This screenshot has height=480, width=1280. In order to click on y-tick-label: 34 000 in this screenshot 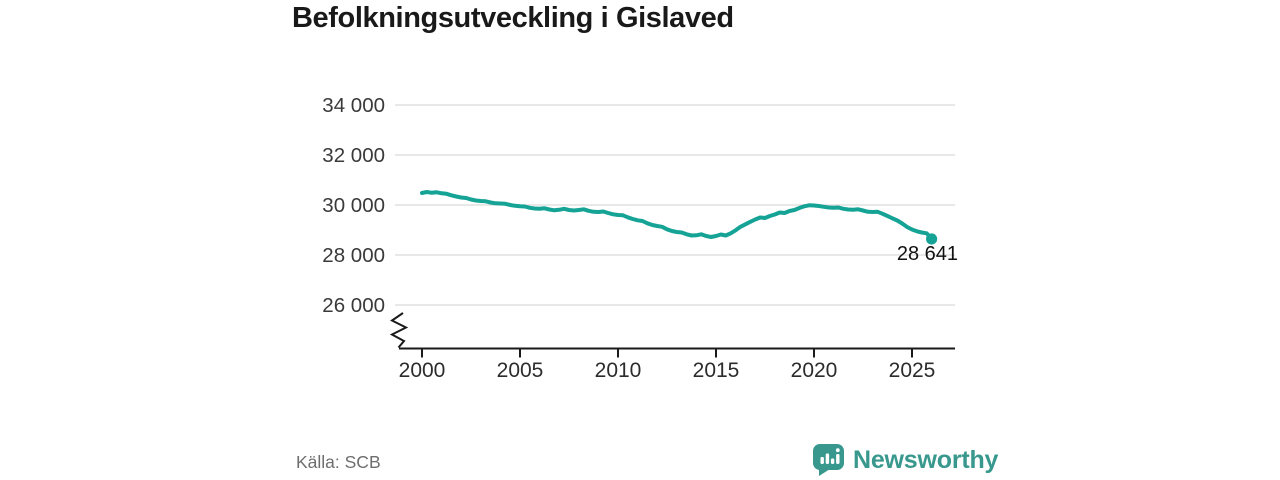, I will do `click(353, 105)`.